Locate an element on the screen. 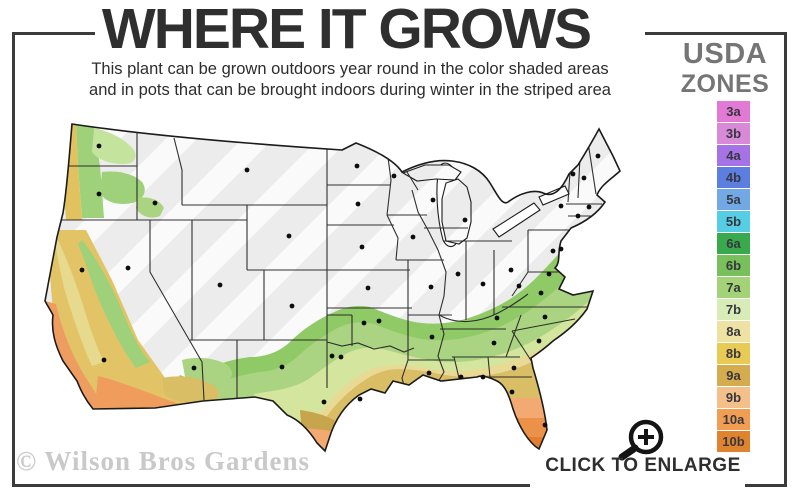  legend-title-zones: ZONES is located at coordinates (725, 84).